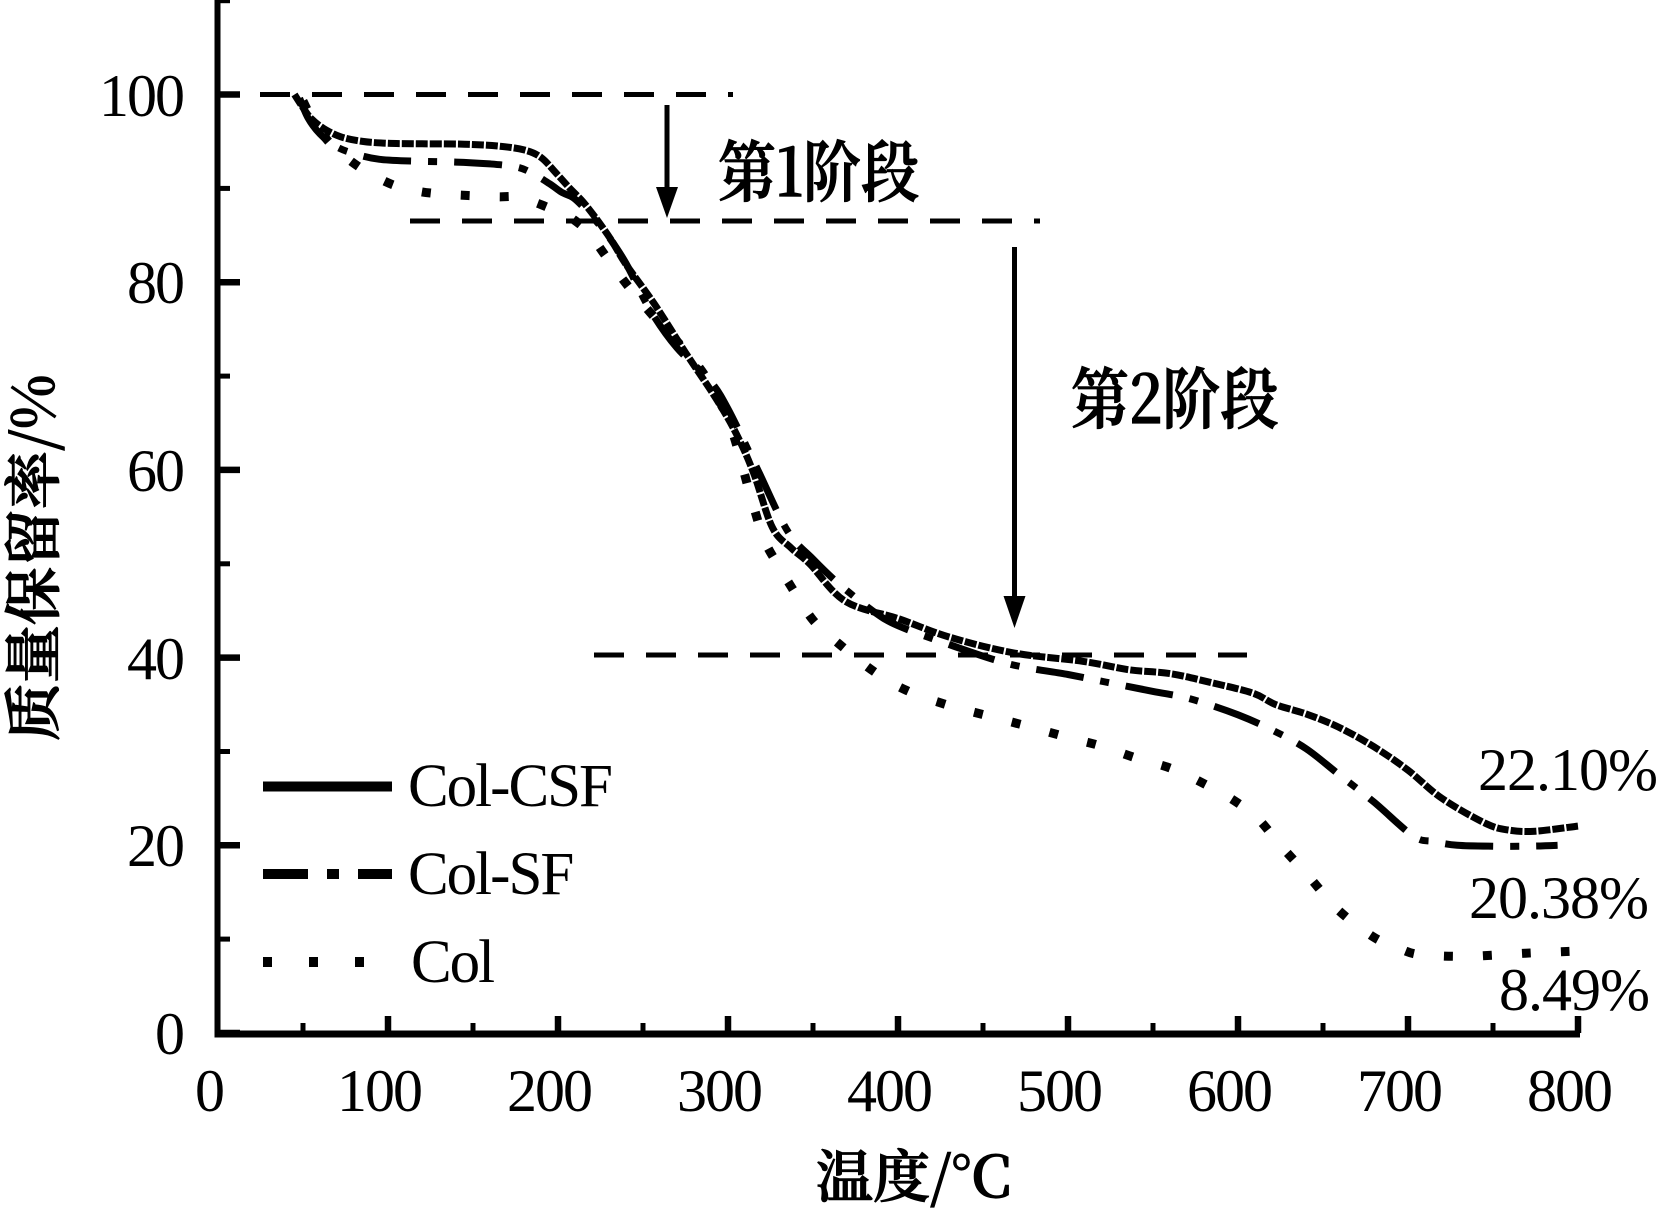  Describe the element at coordinates (1574, 990) in the screenshot. I see `svg-text: 8.49%` at that location.